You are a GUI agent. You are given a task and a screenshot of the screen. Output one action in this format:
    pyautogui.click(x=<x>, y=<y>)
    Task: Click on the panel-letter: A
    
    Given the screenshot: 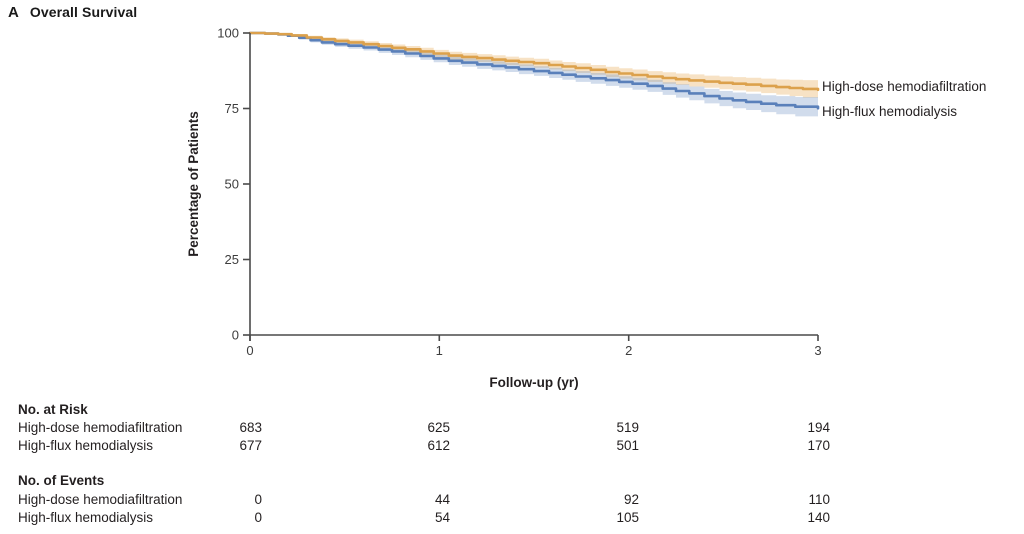 What is the action you would take?
    pyautogui.click(x=13, y=12)
    